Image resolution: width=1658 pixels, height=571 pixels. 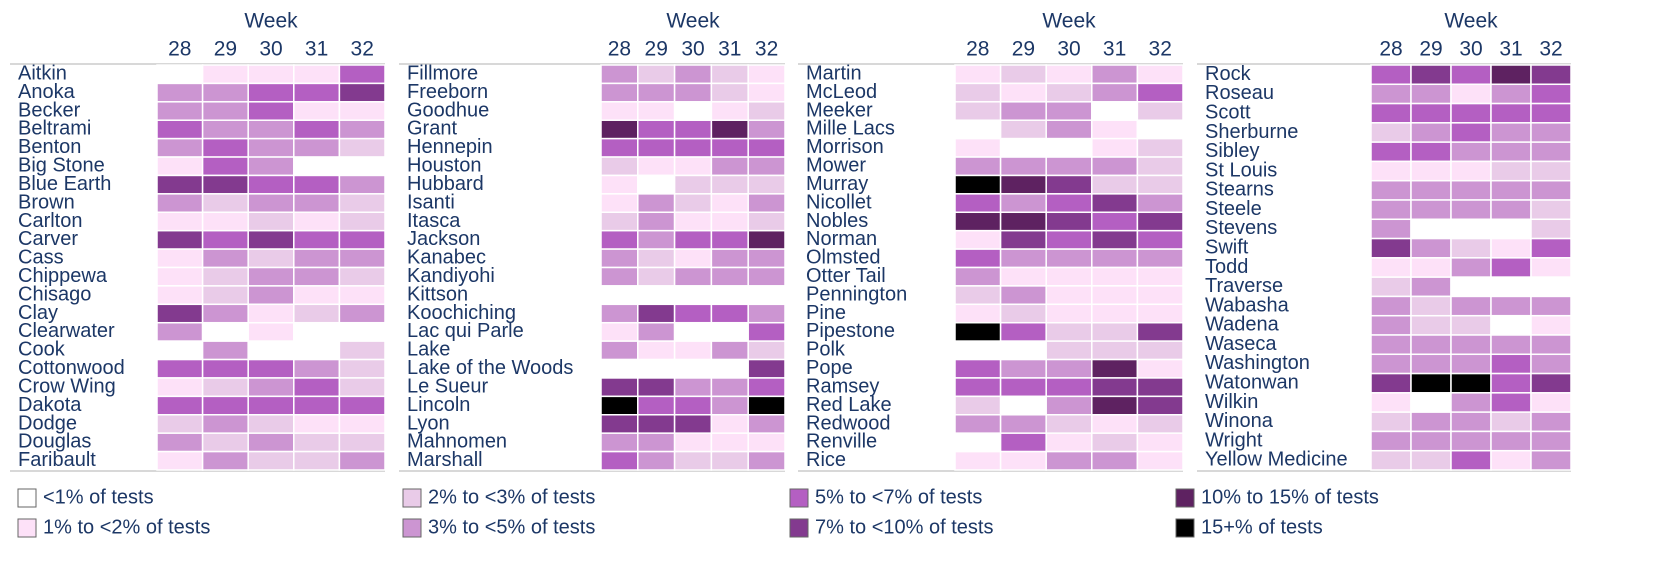 I want to click on row-label: Lac qui Parle, so click(x=465, y=331).